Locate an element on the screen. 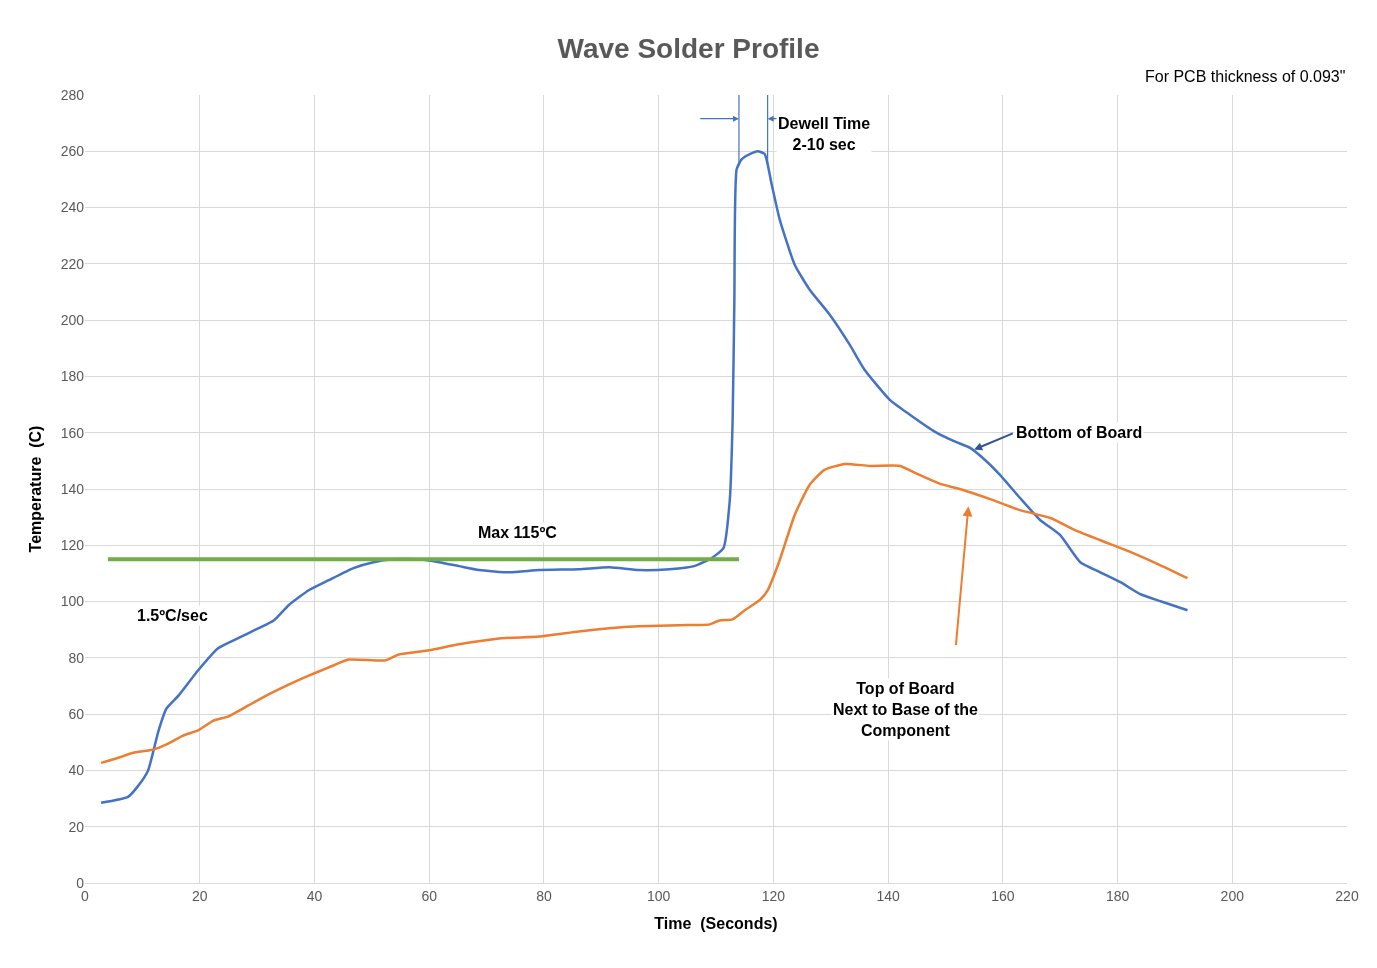  x-tick-label: 200 is located at coordinates (1232, 895).